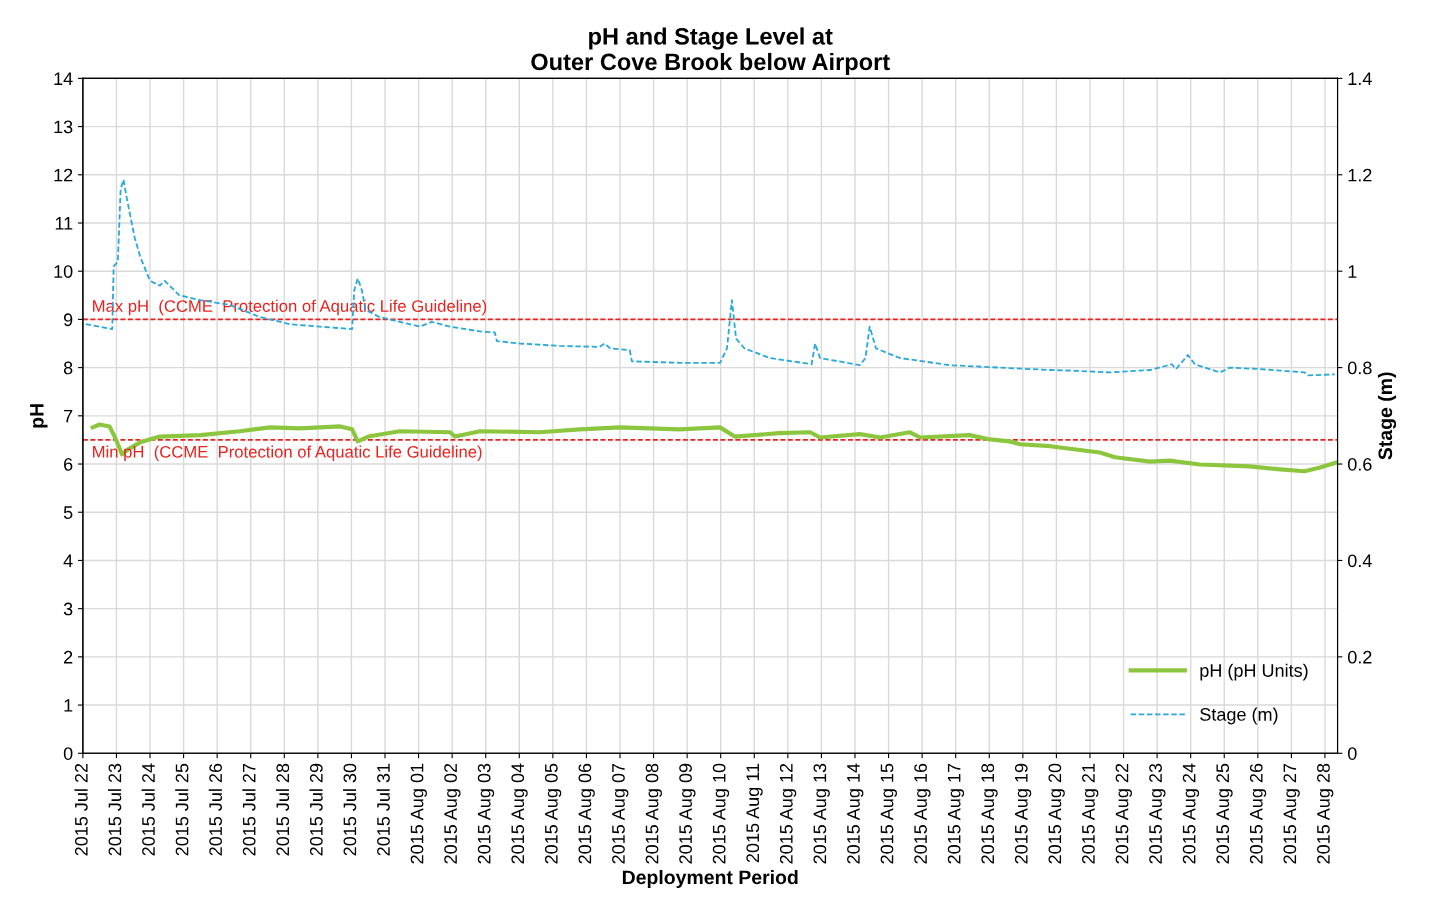 Image resolution: width=1429 pixels, height=922 pixels. I want to click on x-tick-label: 2015 Aug 26, so click(1258, 813).